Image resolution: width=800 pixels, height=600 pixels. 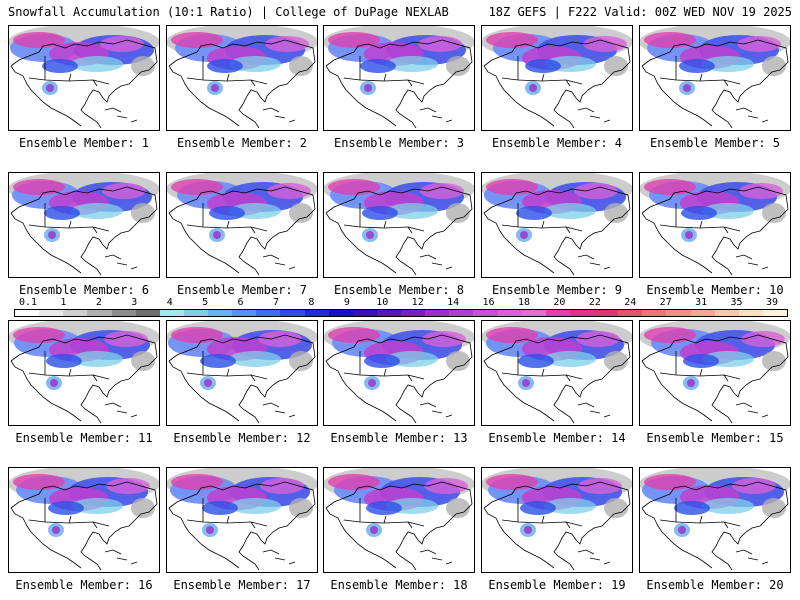 I want to click on colorbar-tick: 5, so click(x=205, y=302).